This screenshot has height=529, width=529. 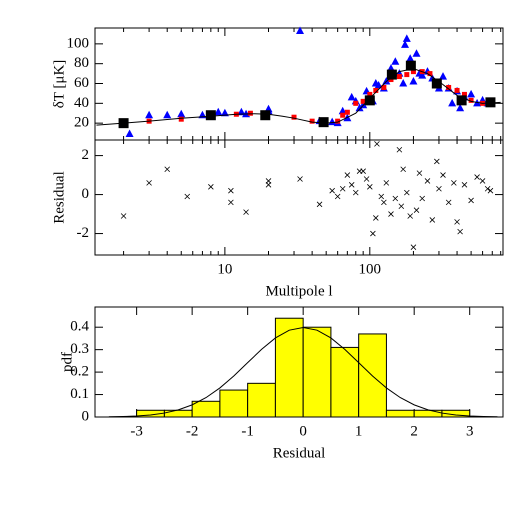 What do you see at coordinates (303, 431) in the screenshot?
I see `x-tick-label: 0` at bounding box center [303, 431].